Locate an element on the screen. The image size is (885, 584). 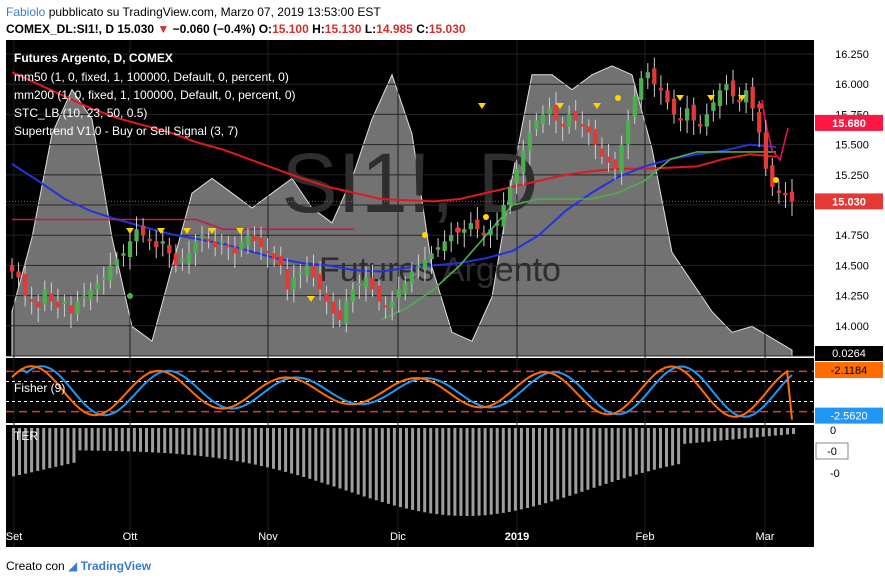
tradingview-logo-icon: ◢ is located at coordinates (73, 566).